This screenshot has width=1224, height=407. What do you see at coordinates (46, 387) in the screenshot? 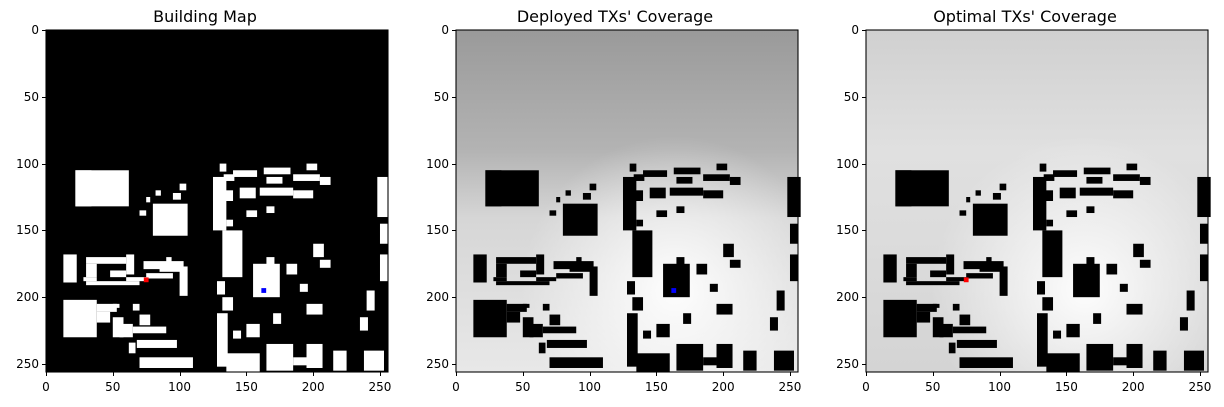
I see `x-tick-label: 0` at bounding box center [46, 387].